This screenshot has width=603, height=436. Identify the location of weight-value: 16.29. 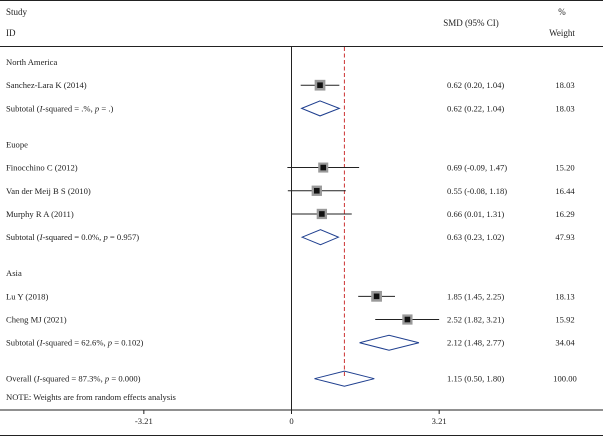
(564, 214).